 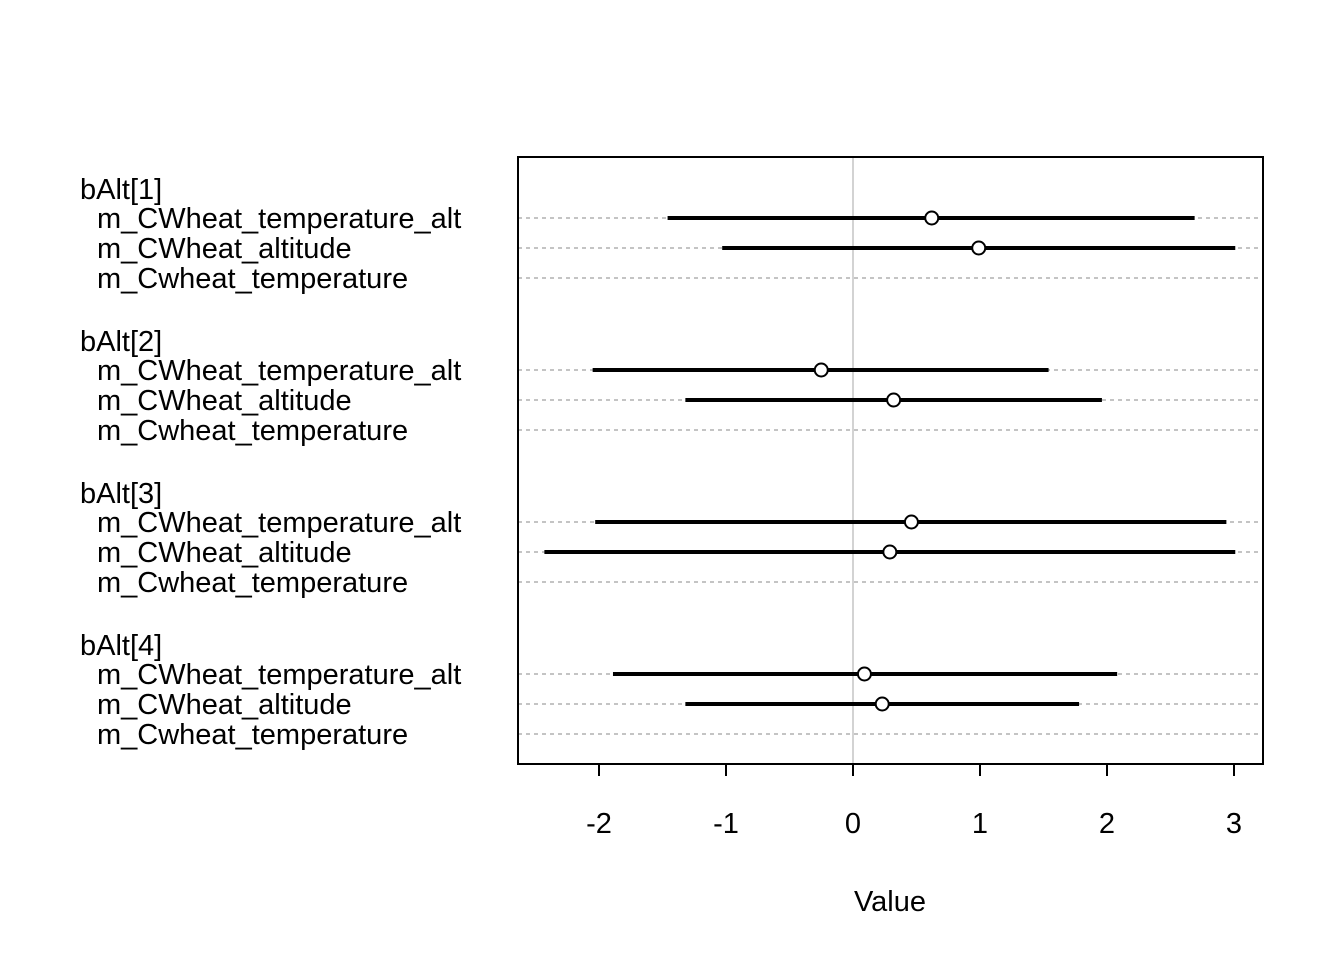 What do you see at coordinates (599, 824) in the screenshot?
I see `x-tick-label: -2` at bounding box center [599, 824].